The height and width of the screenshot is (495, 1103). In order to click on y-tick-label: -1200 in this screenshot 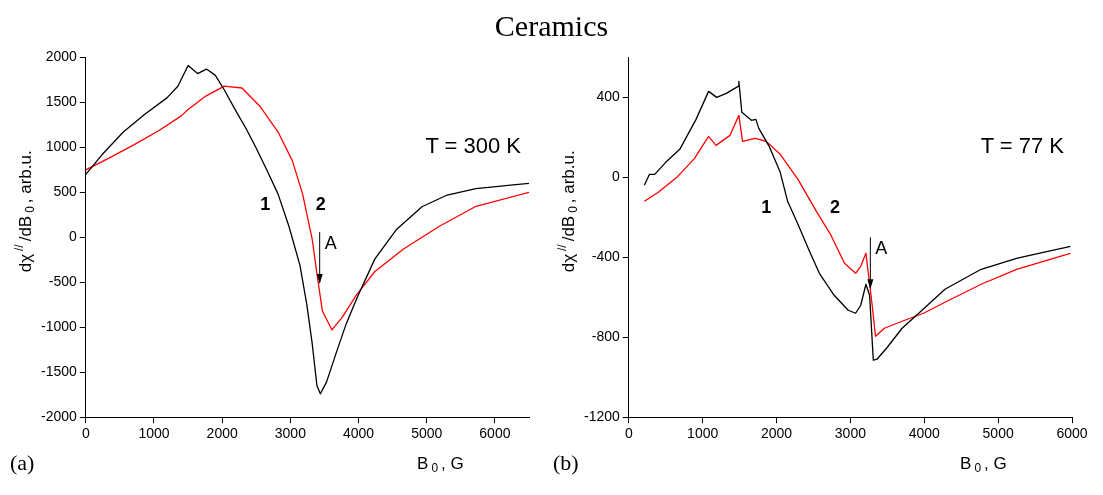, I will do `click(602, 416)`.